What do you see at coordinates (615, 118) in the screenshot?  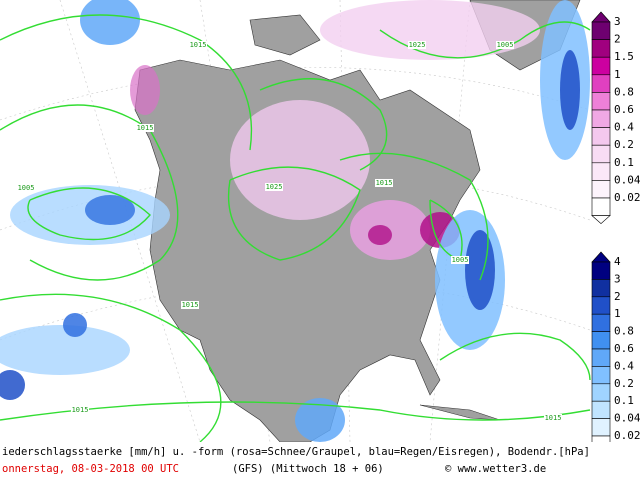 I see `snow-legend: 3 2 1.5 1 0.8 0.6 0.4 0.2 0.1 0.04 0.02` at bounding box center [615, 118].